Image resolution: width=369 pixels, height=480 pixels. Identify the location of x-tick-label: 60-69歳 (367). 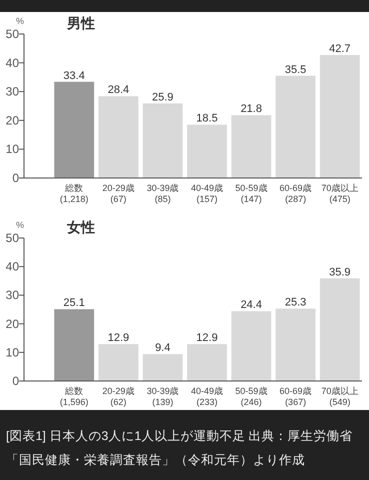
(296, 396).